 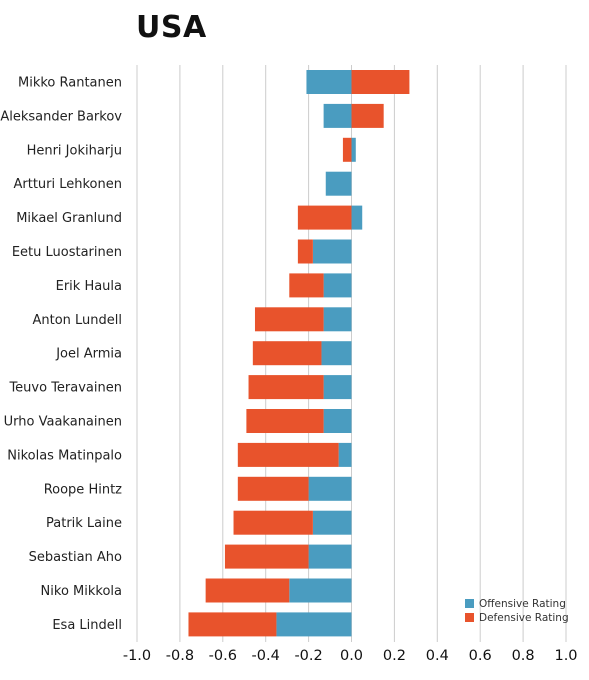 I want to click on category-label: Aleksander Barkov, so click(x=61, y=116).